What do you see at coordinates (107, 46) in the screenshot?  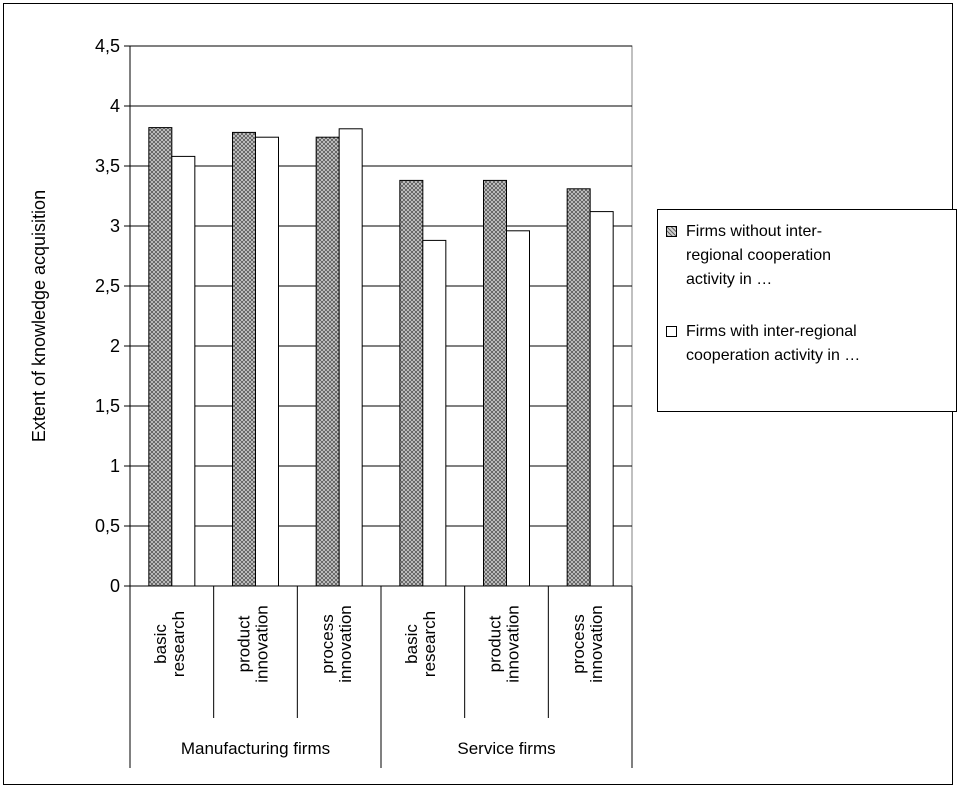 I see `y-tick-label: 4,5` at bounding box center [107, 46].